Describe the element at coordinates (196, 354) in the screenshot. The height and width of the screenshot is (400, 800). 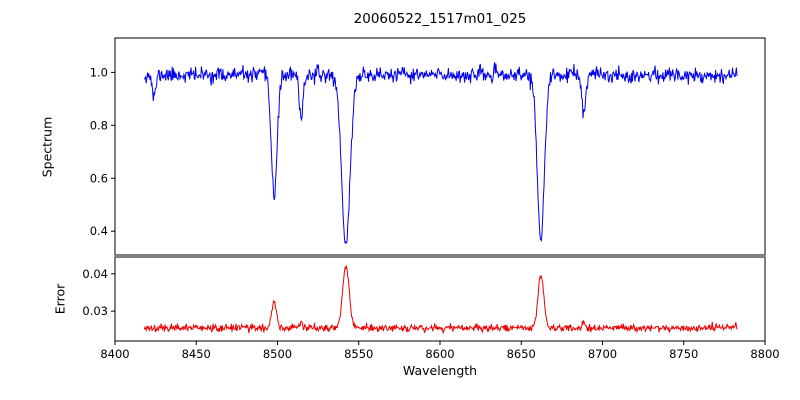
I see `x-tick-label: 8450` at that location.